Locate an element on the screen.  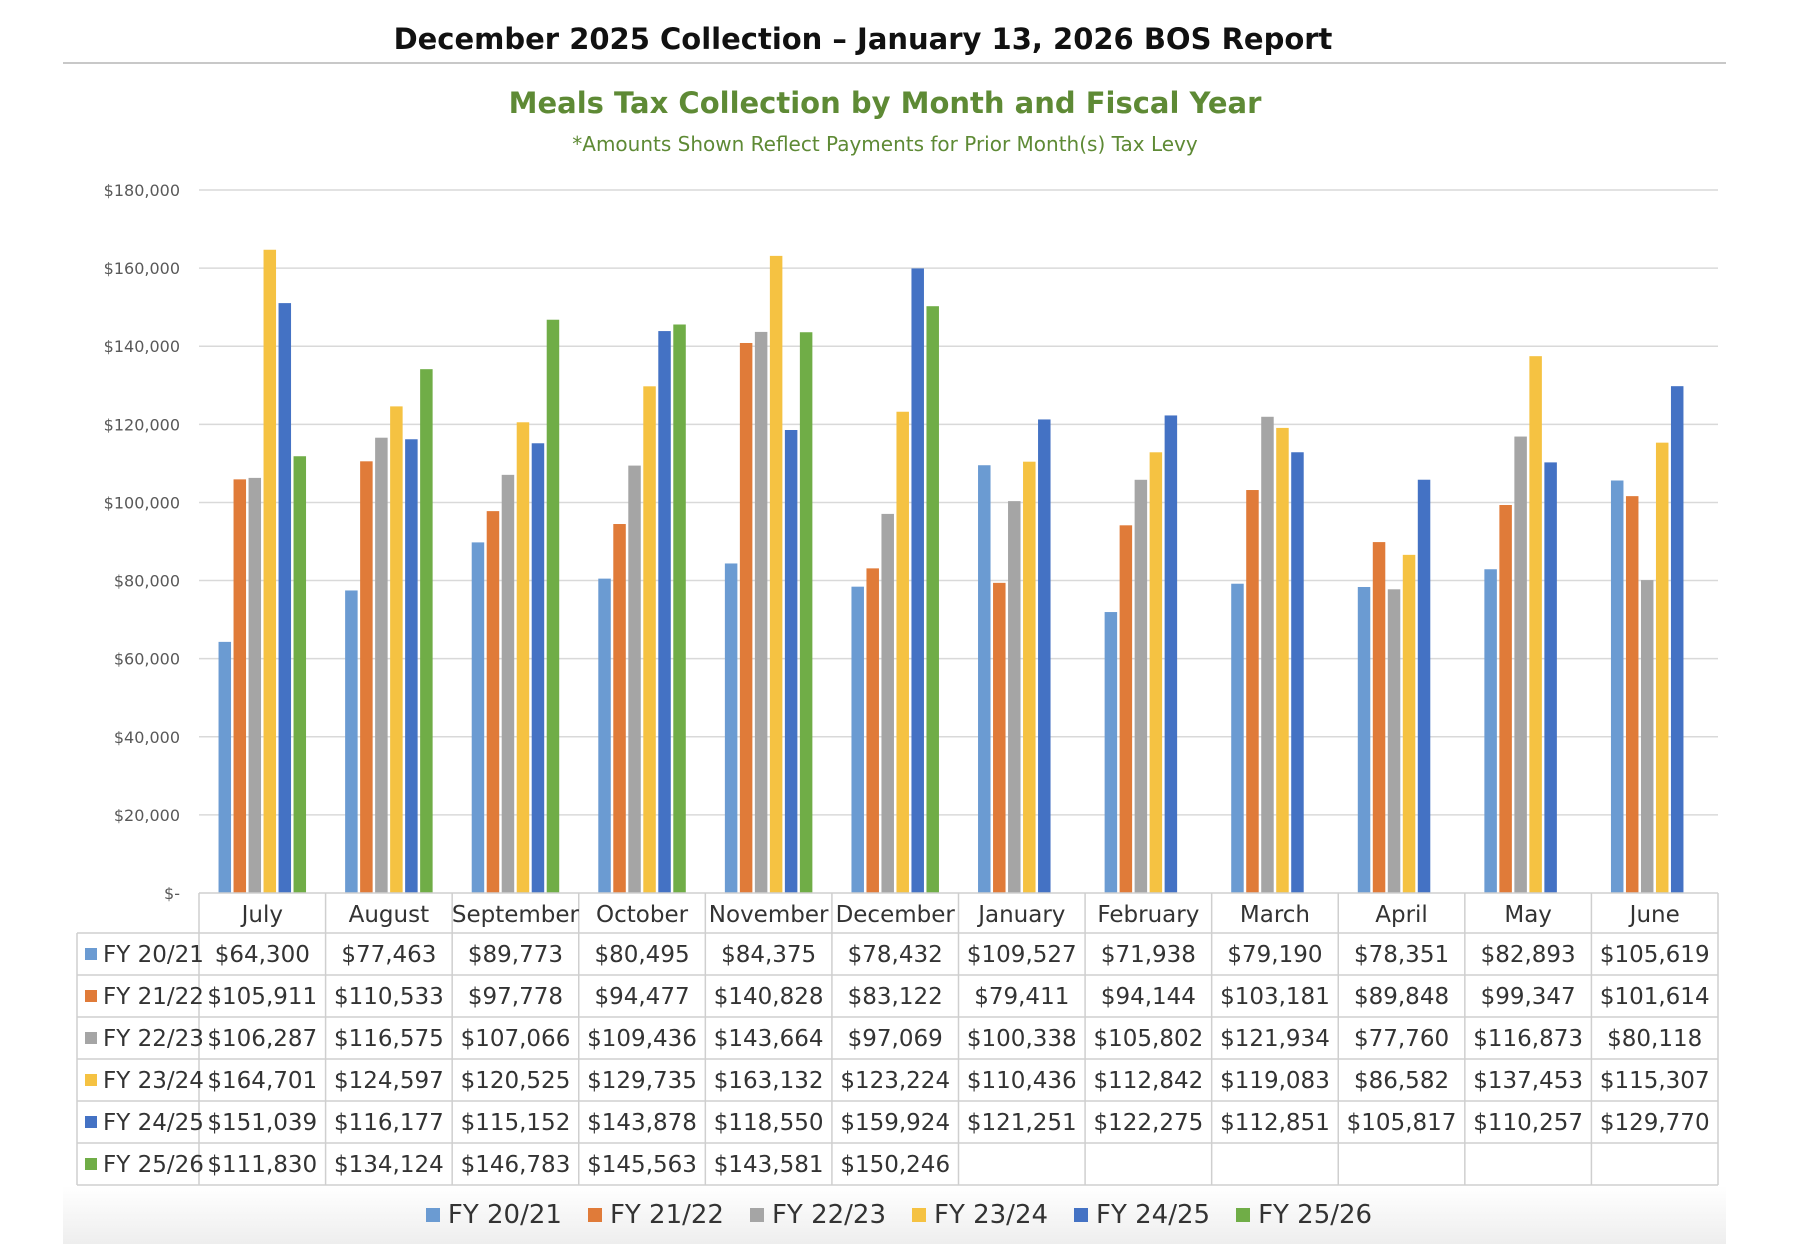
month-header: November is located at coordinates (769, 915).